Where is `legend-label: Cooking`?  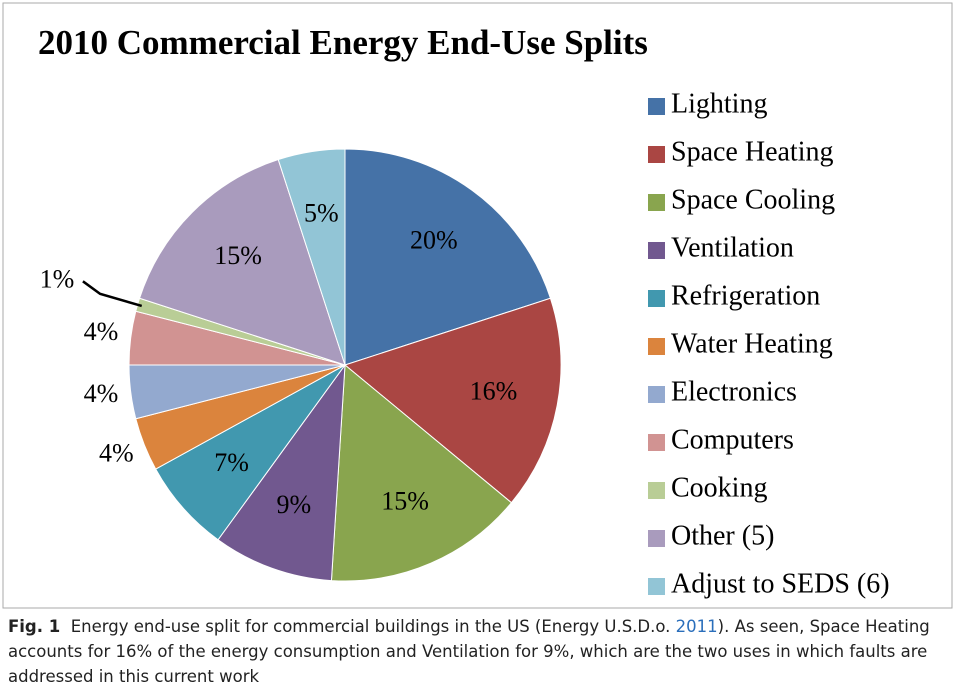
legend-label: Cooking is located at coordinates (719, 487).